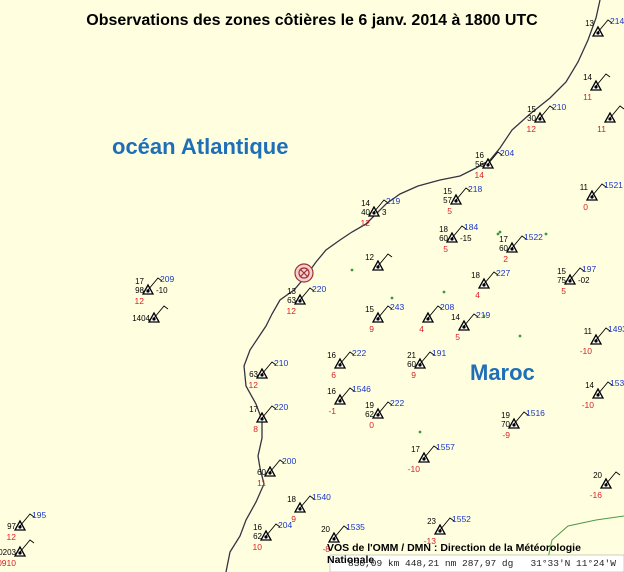 This screenshot has width=624, height=572. I want to click on ship-marker, so click(304, 273).